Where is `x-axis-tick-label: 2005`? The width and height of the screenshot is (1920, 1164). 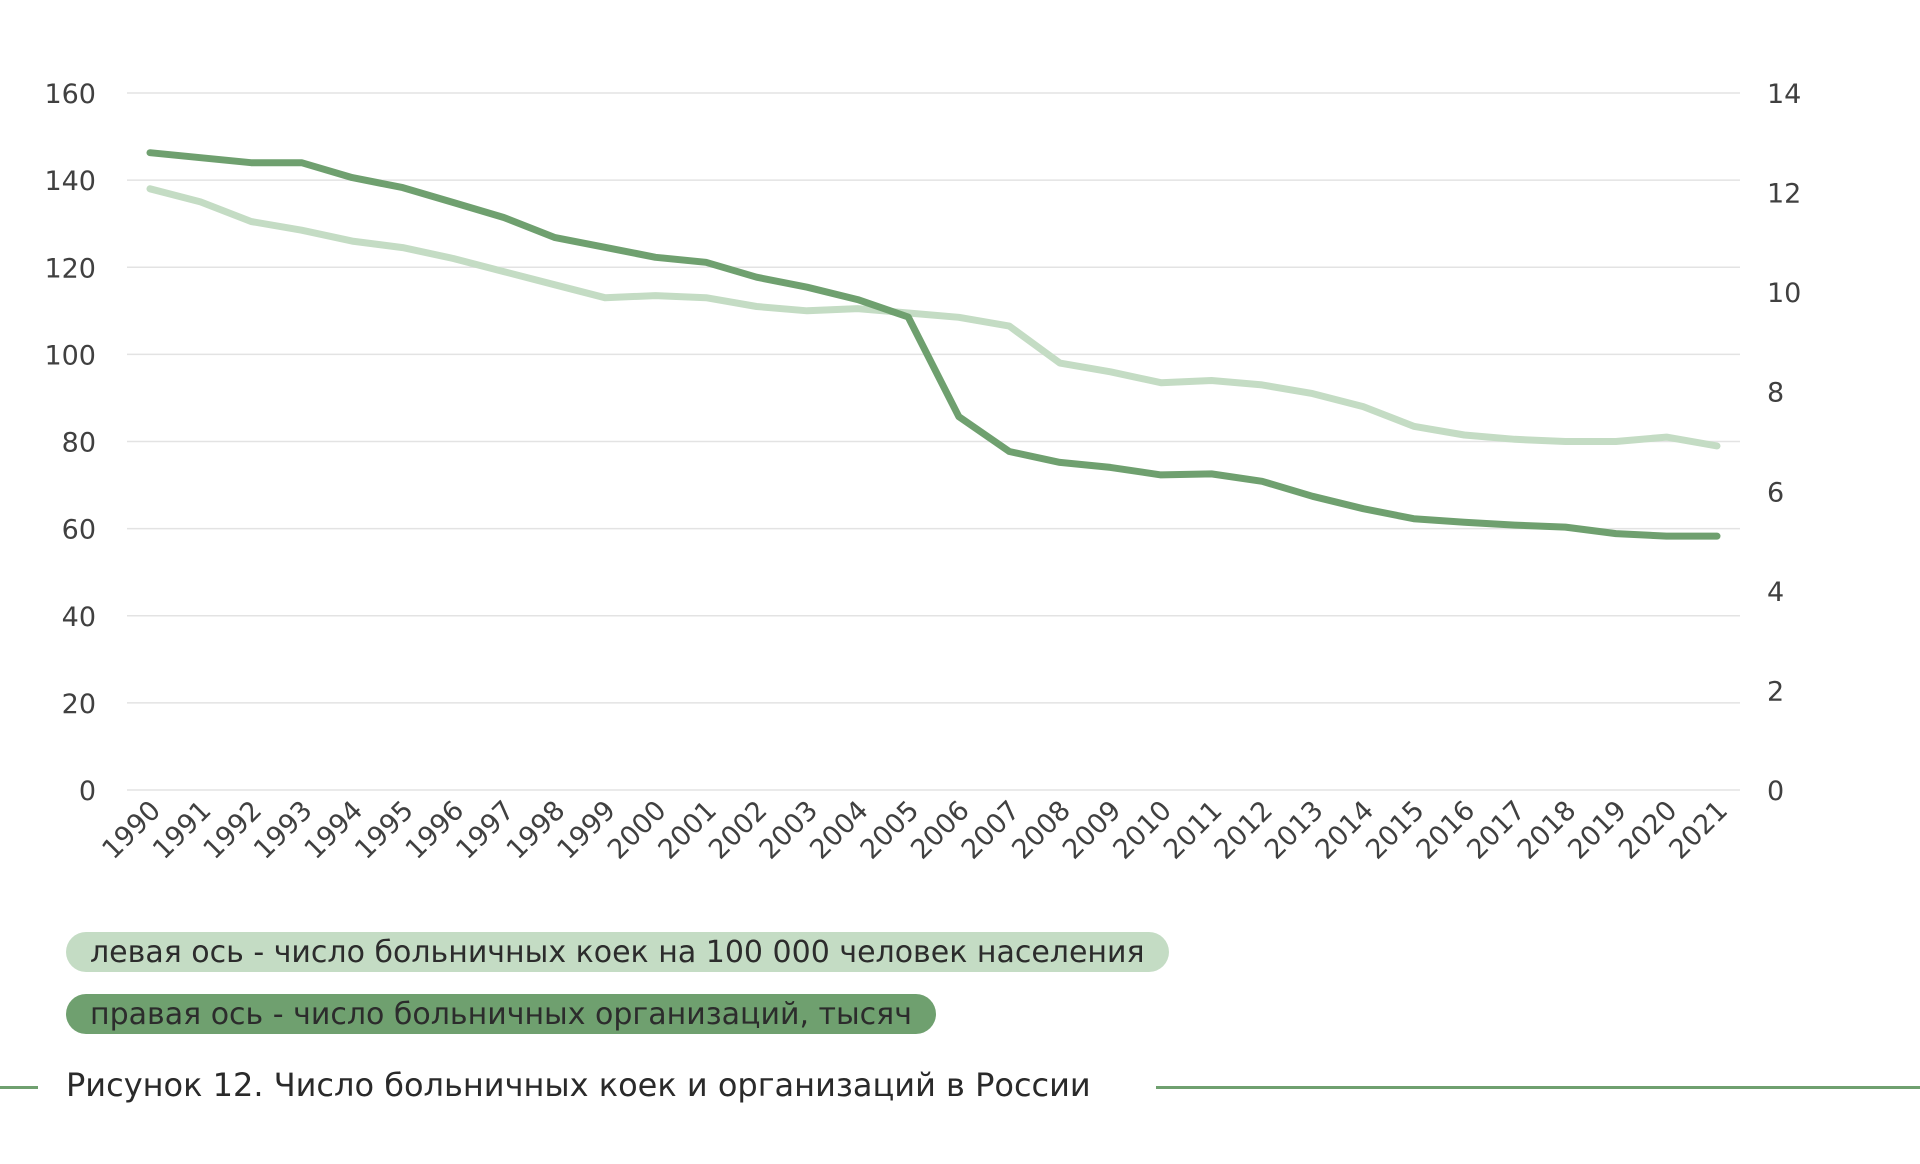
x-axis-tick-label: 2005 is located at coordinates (890, 830).